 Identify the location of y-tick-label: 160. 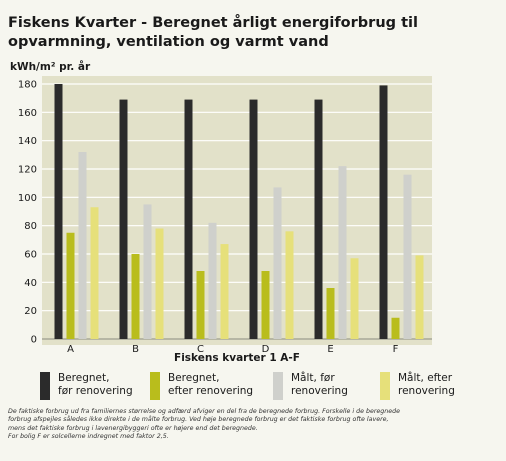
(27, 113).